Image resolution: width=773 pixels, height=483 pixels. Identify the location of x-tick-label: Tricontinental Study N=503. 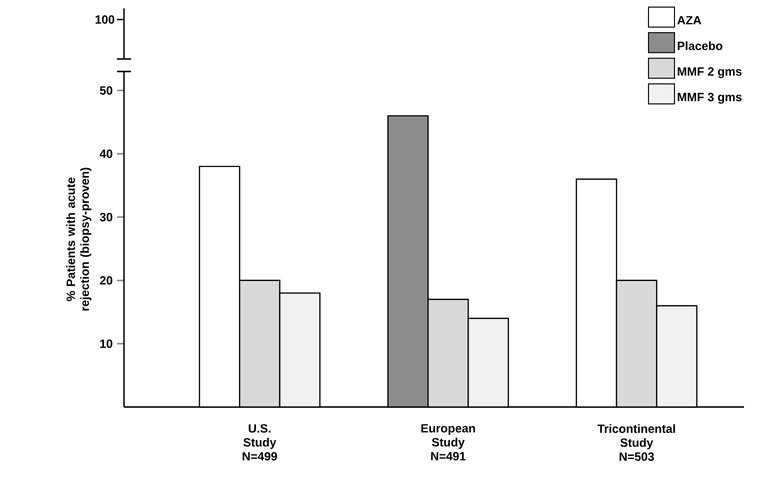
(636, 442).